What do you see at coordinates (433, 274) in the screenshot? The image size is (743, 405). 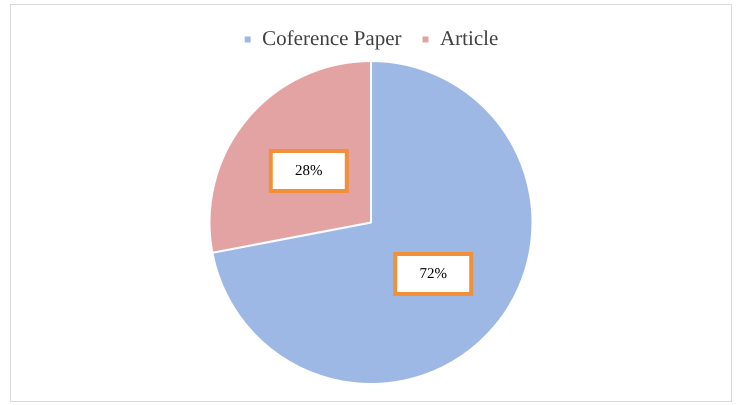 I see `data-label: 72%` at bounding box center [433, 274].